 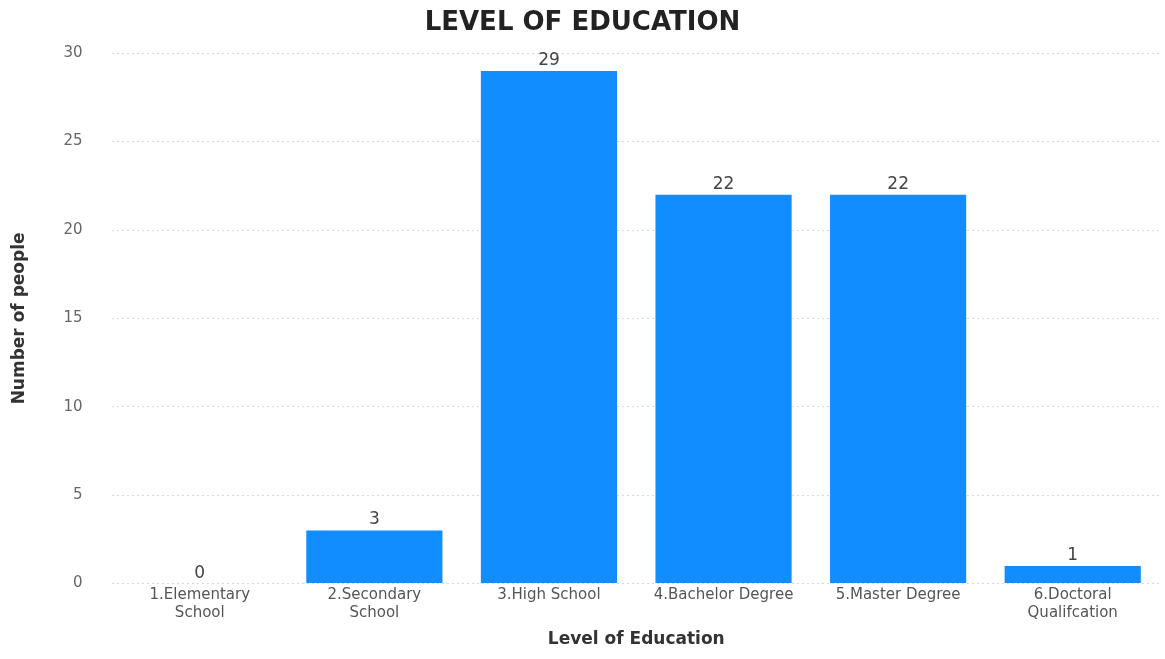 What do you see at coordinates (77, 582) in the screenshot?
I see `y-tick-label: 0` at bounding box center [77, 582].